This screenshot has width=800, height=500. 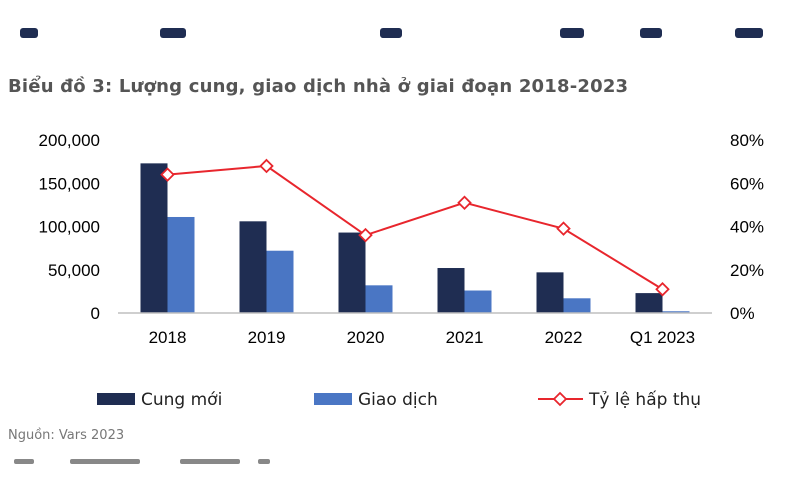 What do you see at coordinates (74, 270) in the screenshot?
I see `y-left-tick-label: 50,000` at bounding box center [74, 270].